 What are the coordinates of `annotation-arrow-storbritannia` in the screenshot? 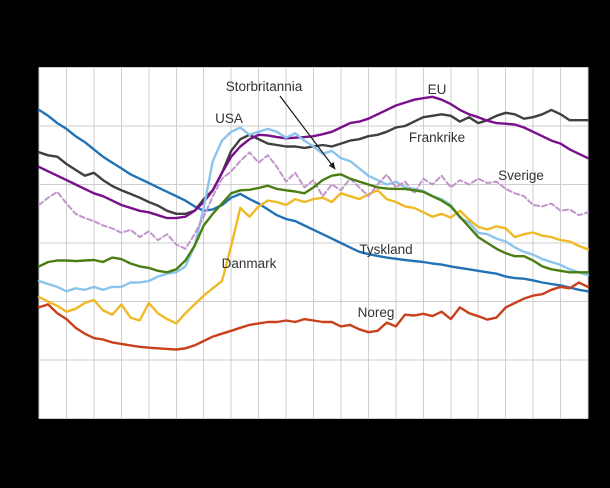 It's located at (307, 132).